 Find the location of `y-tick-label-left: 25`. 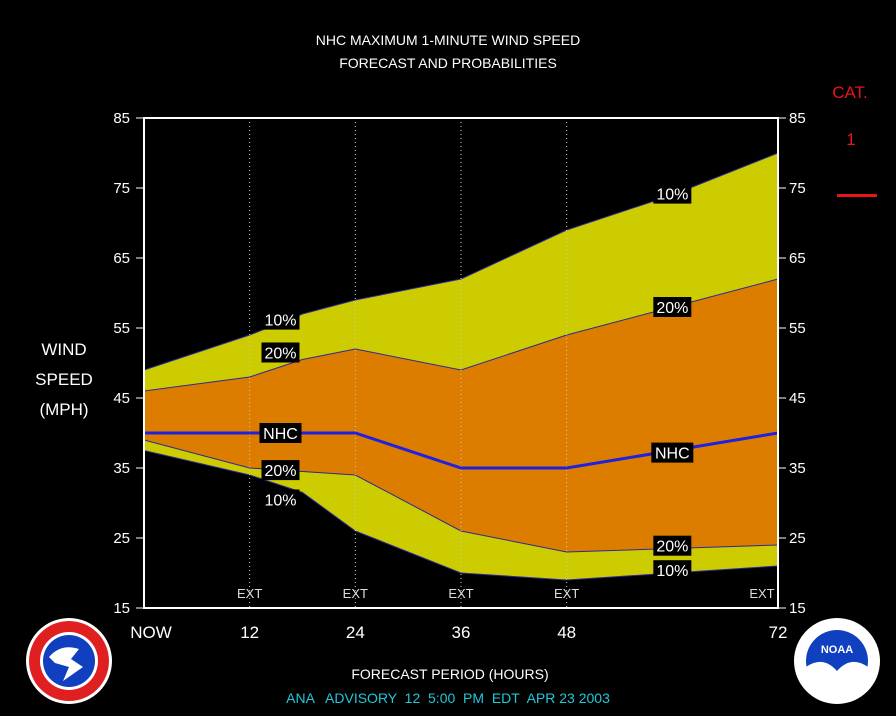

y-tick-label-left: 25 is located at coordinates (121, 538).